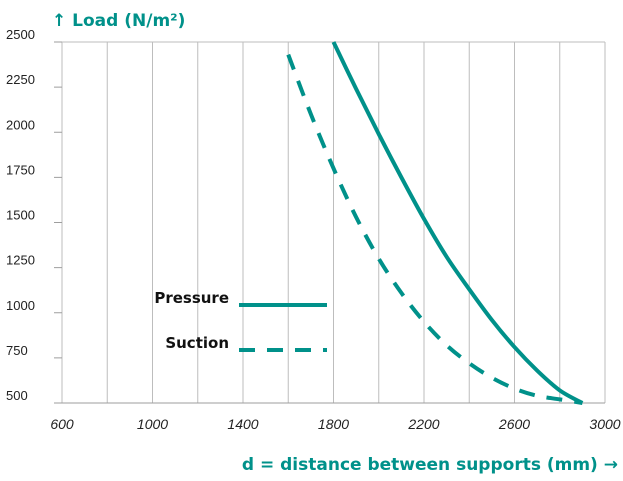  I want to click on legend-label-suction: Suction, so click(197, 343).